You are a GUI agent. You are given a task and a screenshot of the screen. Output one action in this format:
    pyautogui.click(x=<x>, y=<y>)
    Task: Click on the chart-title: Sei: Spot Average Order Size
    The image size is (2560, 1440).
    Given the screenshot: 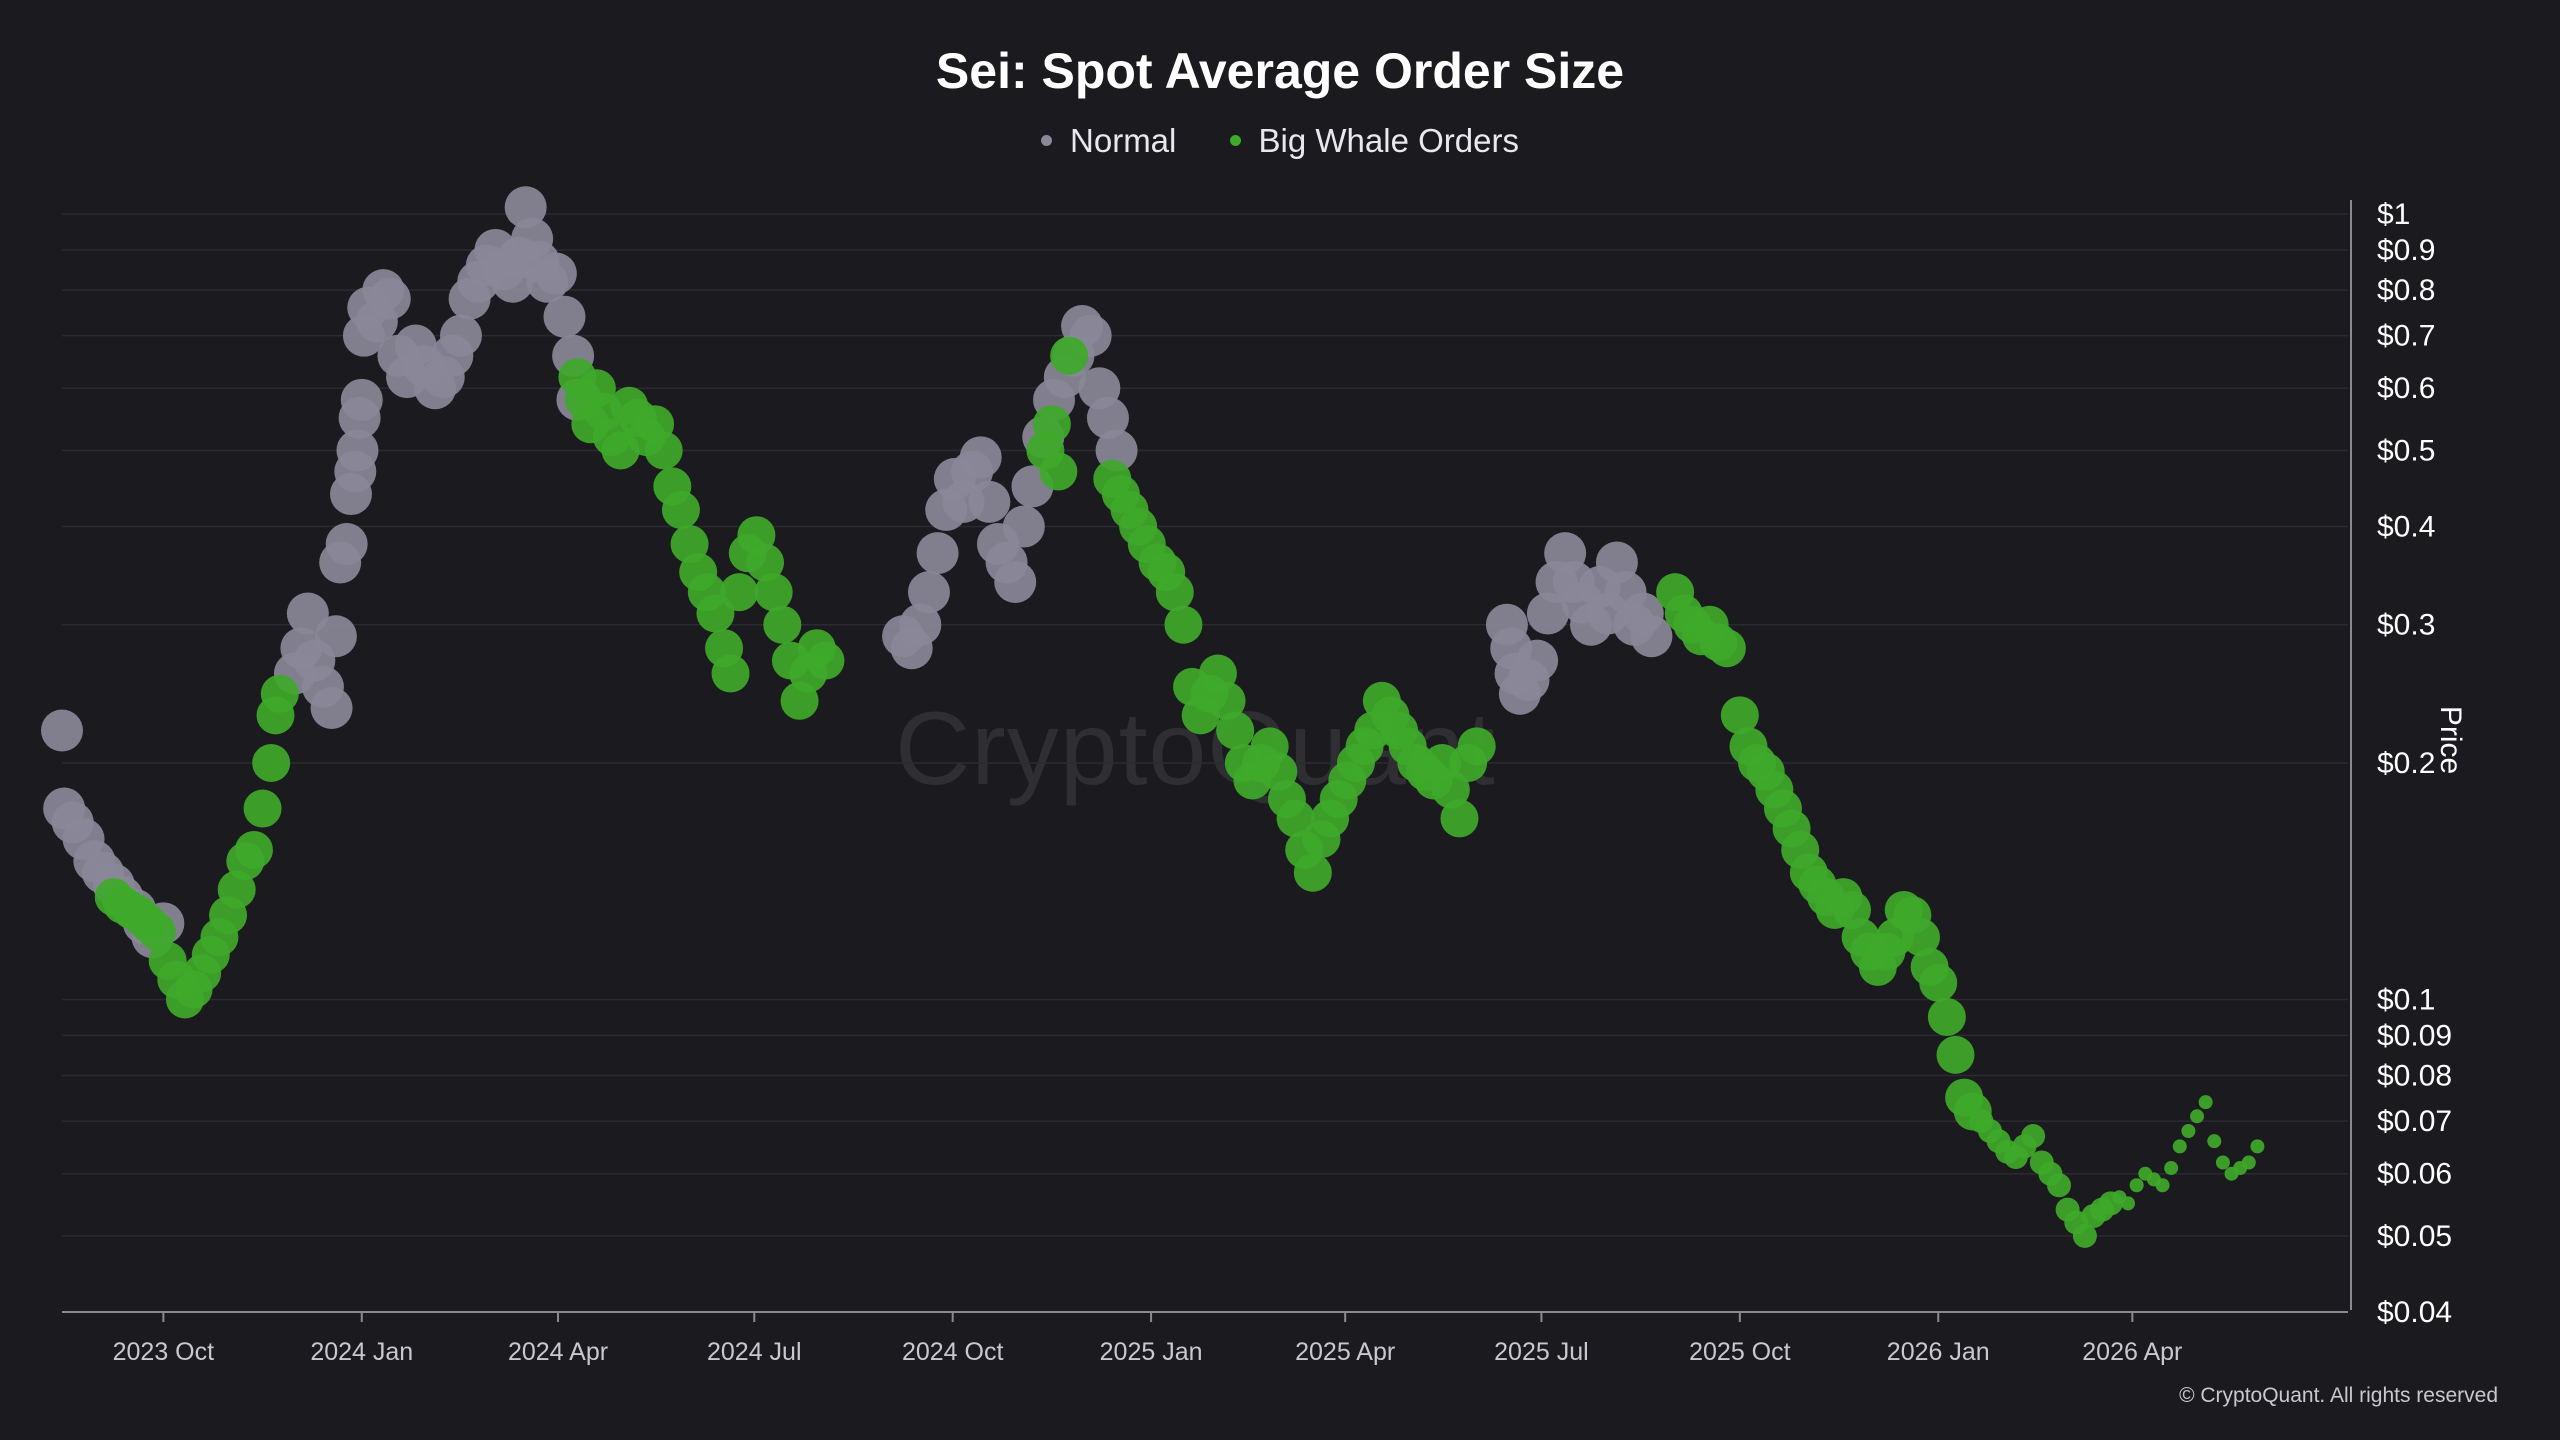 What is the action you would take?
    pyautogui.click(x=1280, y=71)
    